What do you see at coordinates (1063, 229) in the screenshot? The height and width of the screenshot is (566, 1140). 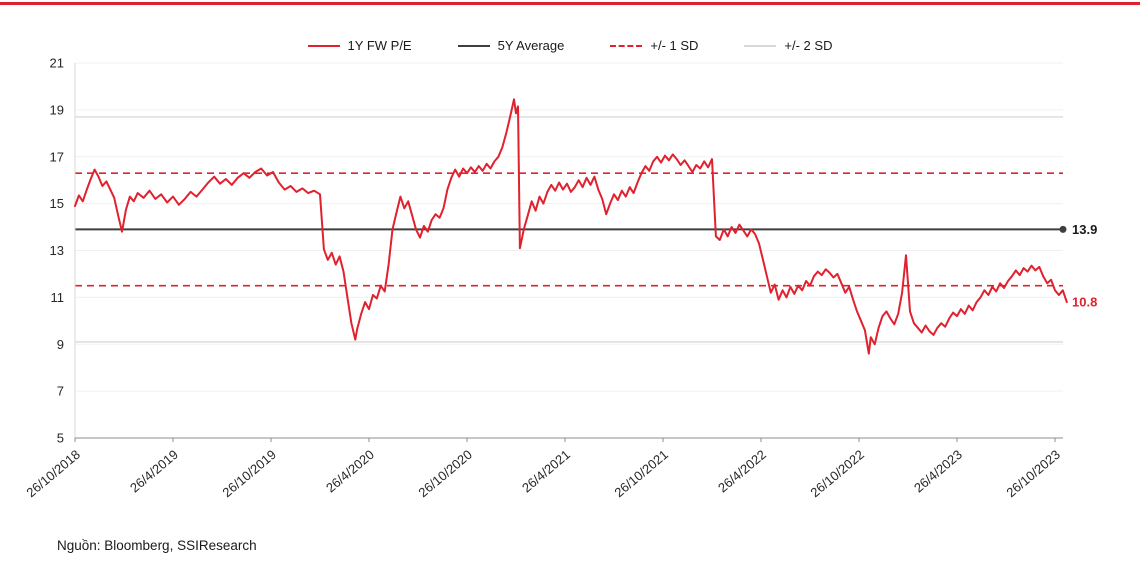 I see `average-line-end-dot` at bounding box center [1063, 229].